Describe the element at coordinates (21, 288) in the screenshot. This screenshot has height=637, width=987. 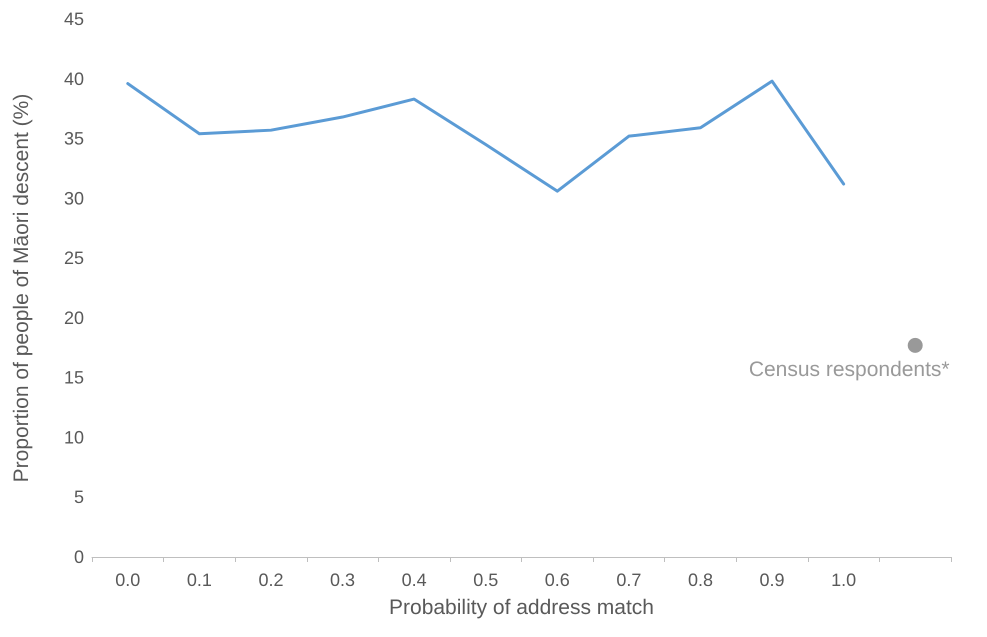
I see `y-axis-title: Proportion of people of Māori descent (%)` at that location.